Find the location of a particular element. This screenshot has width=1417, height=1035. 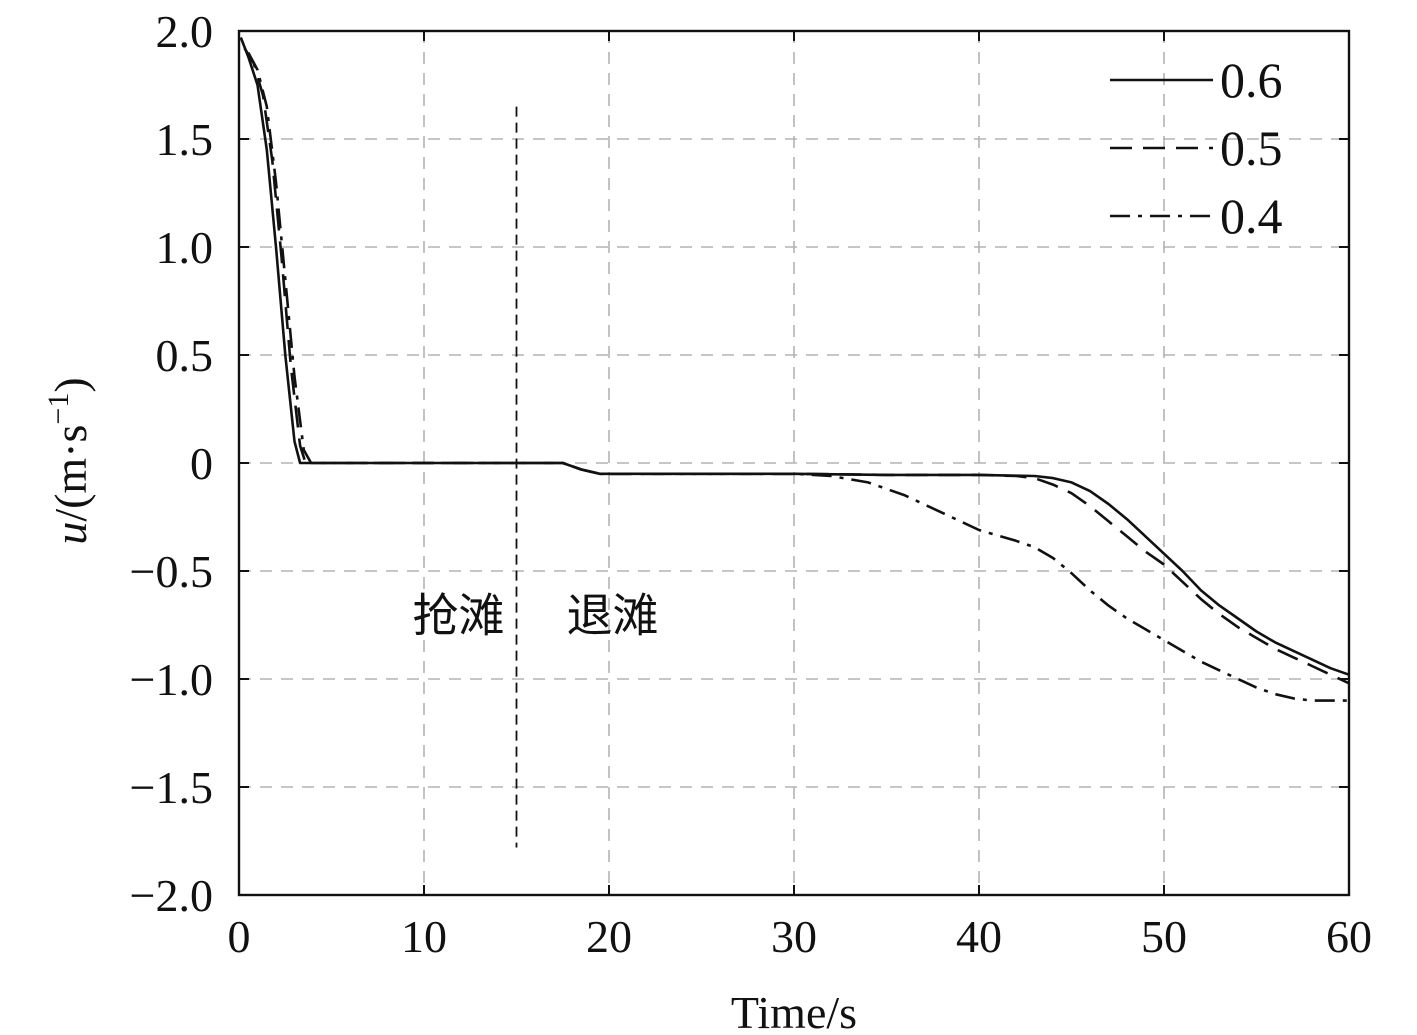

y-tick-label: 0.5 is located at coordinates (185, 355).